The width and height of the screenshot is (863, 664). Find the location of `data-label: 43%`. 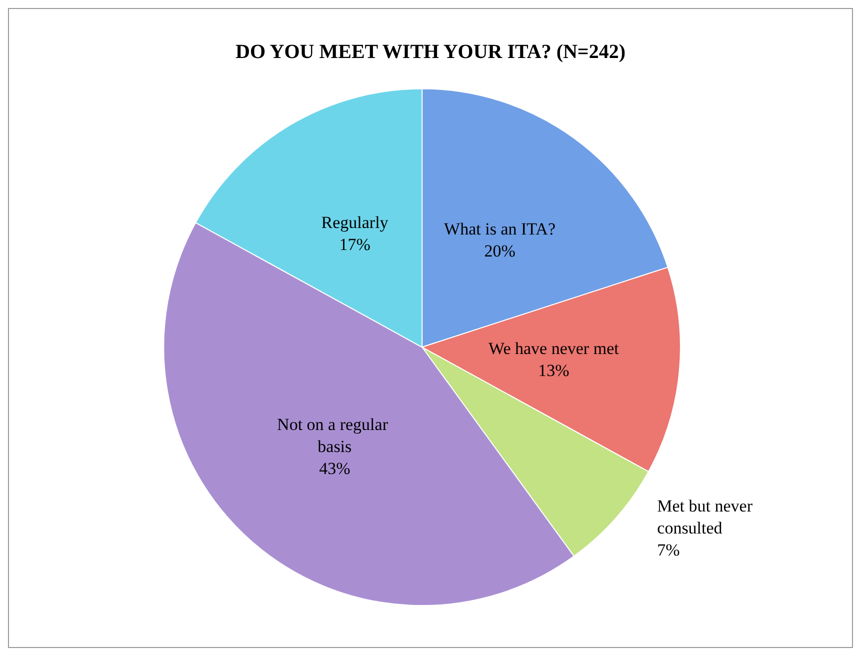

data-label: 43% is located at coordinates (334, 468).